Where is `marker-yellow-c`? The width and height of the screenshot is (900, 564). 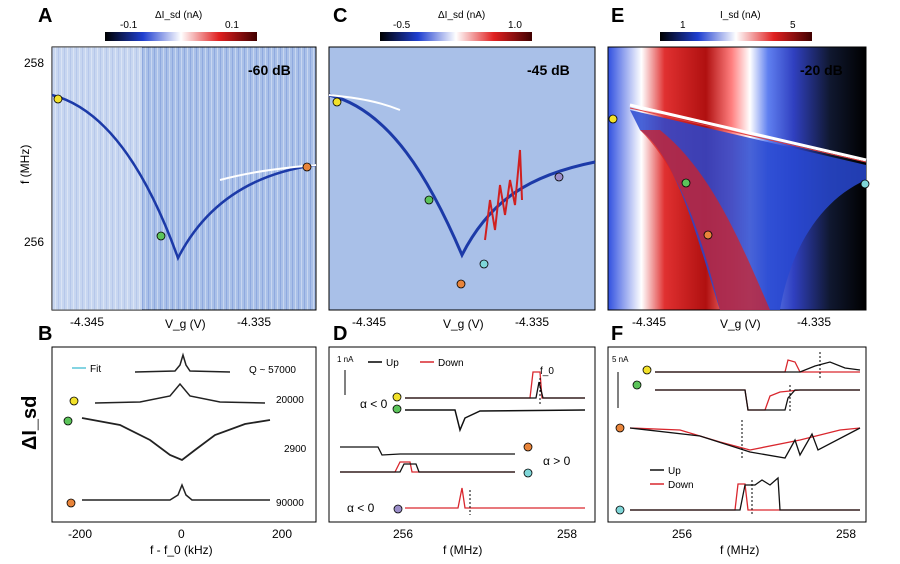 marker-yellow-c is located at coordinates (337, 102).